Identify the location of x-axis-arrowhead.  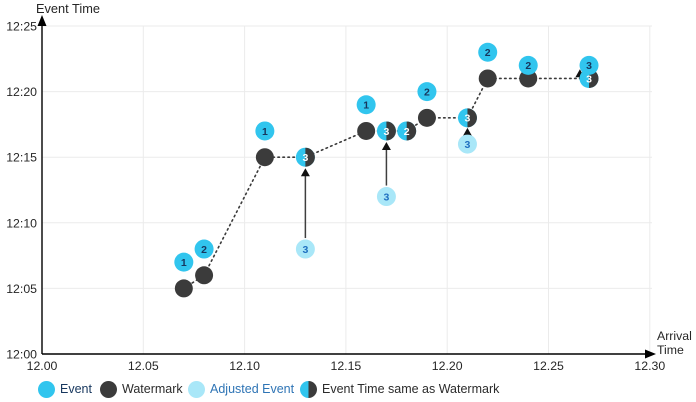
(650, 354).